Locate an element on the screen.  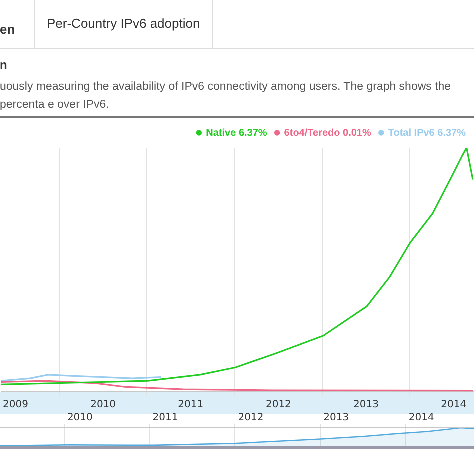
text: n is located at coordinates (4, 65).